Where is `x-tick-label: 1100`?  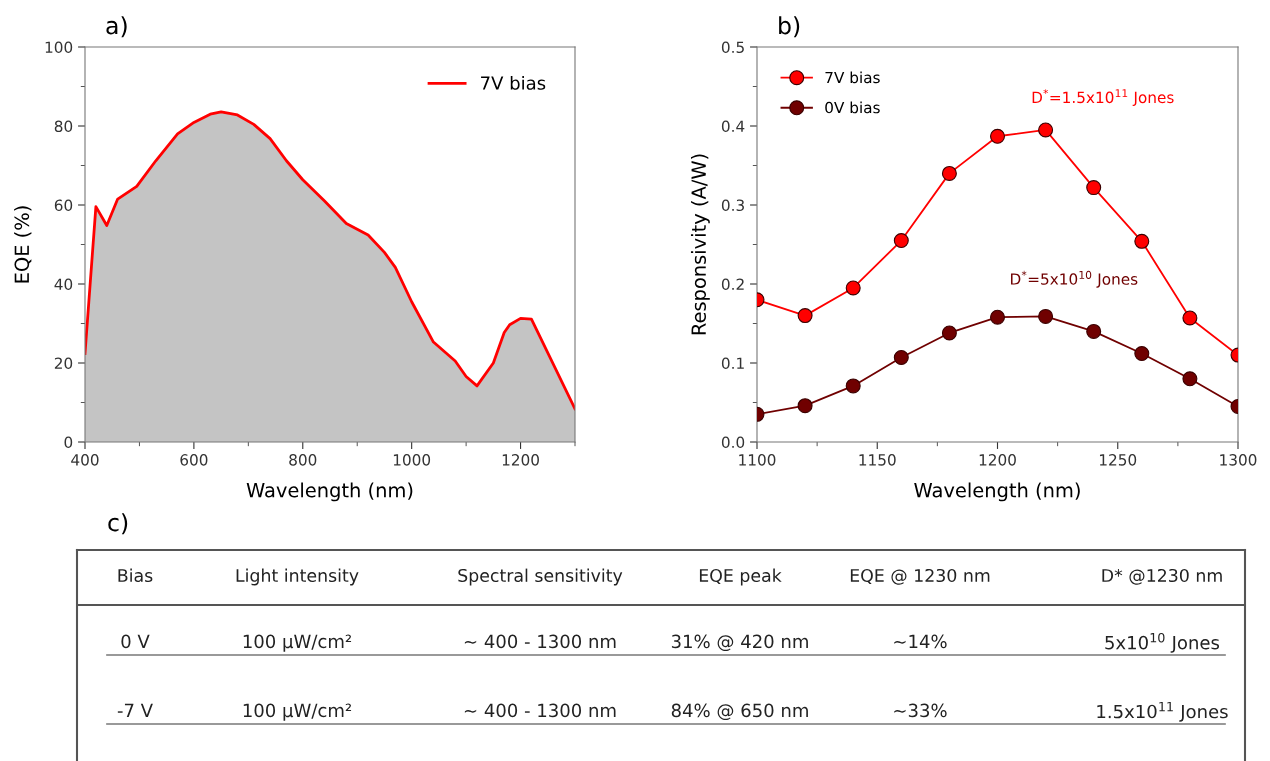
x-tick-label: 1100 is located at coordinates (757, 460).